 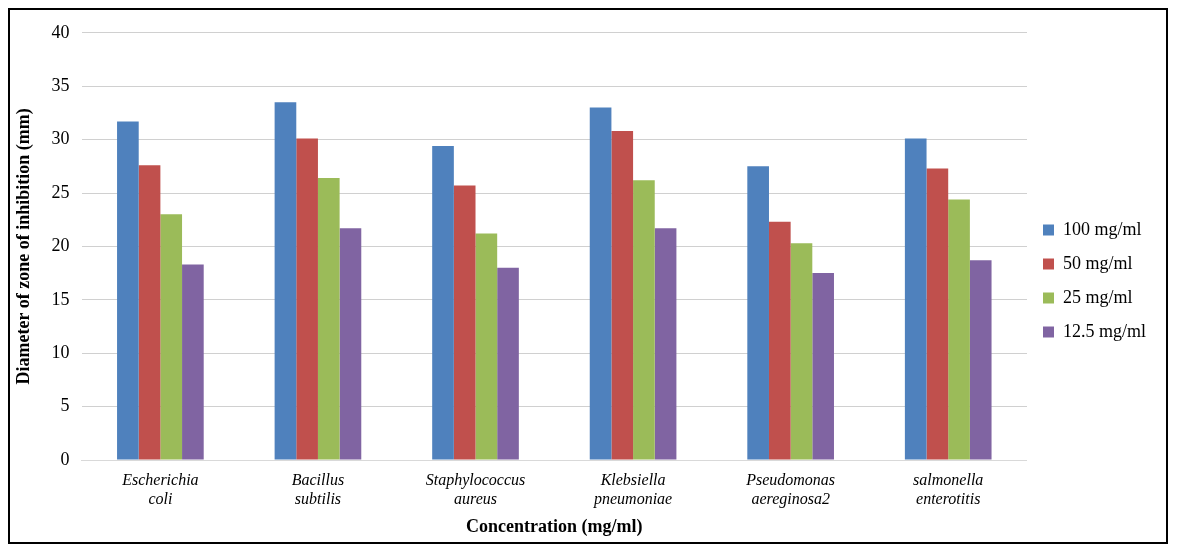 I want to click on y-tick-label: 15, so click(x=60, y=298).